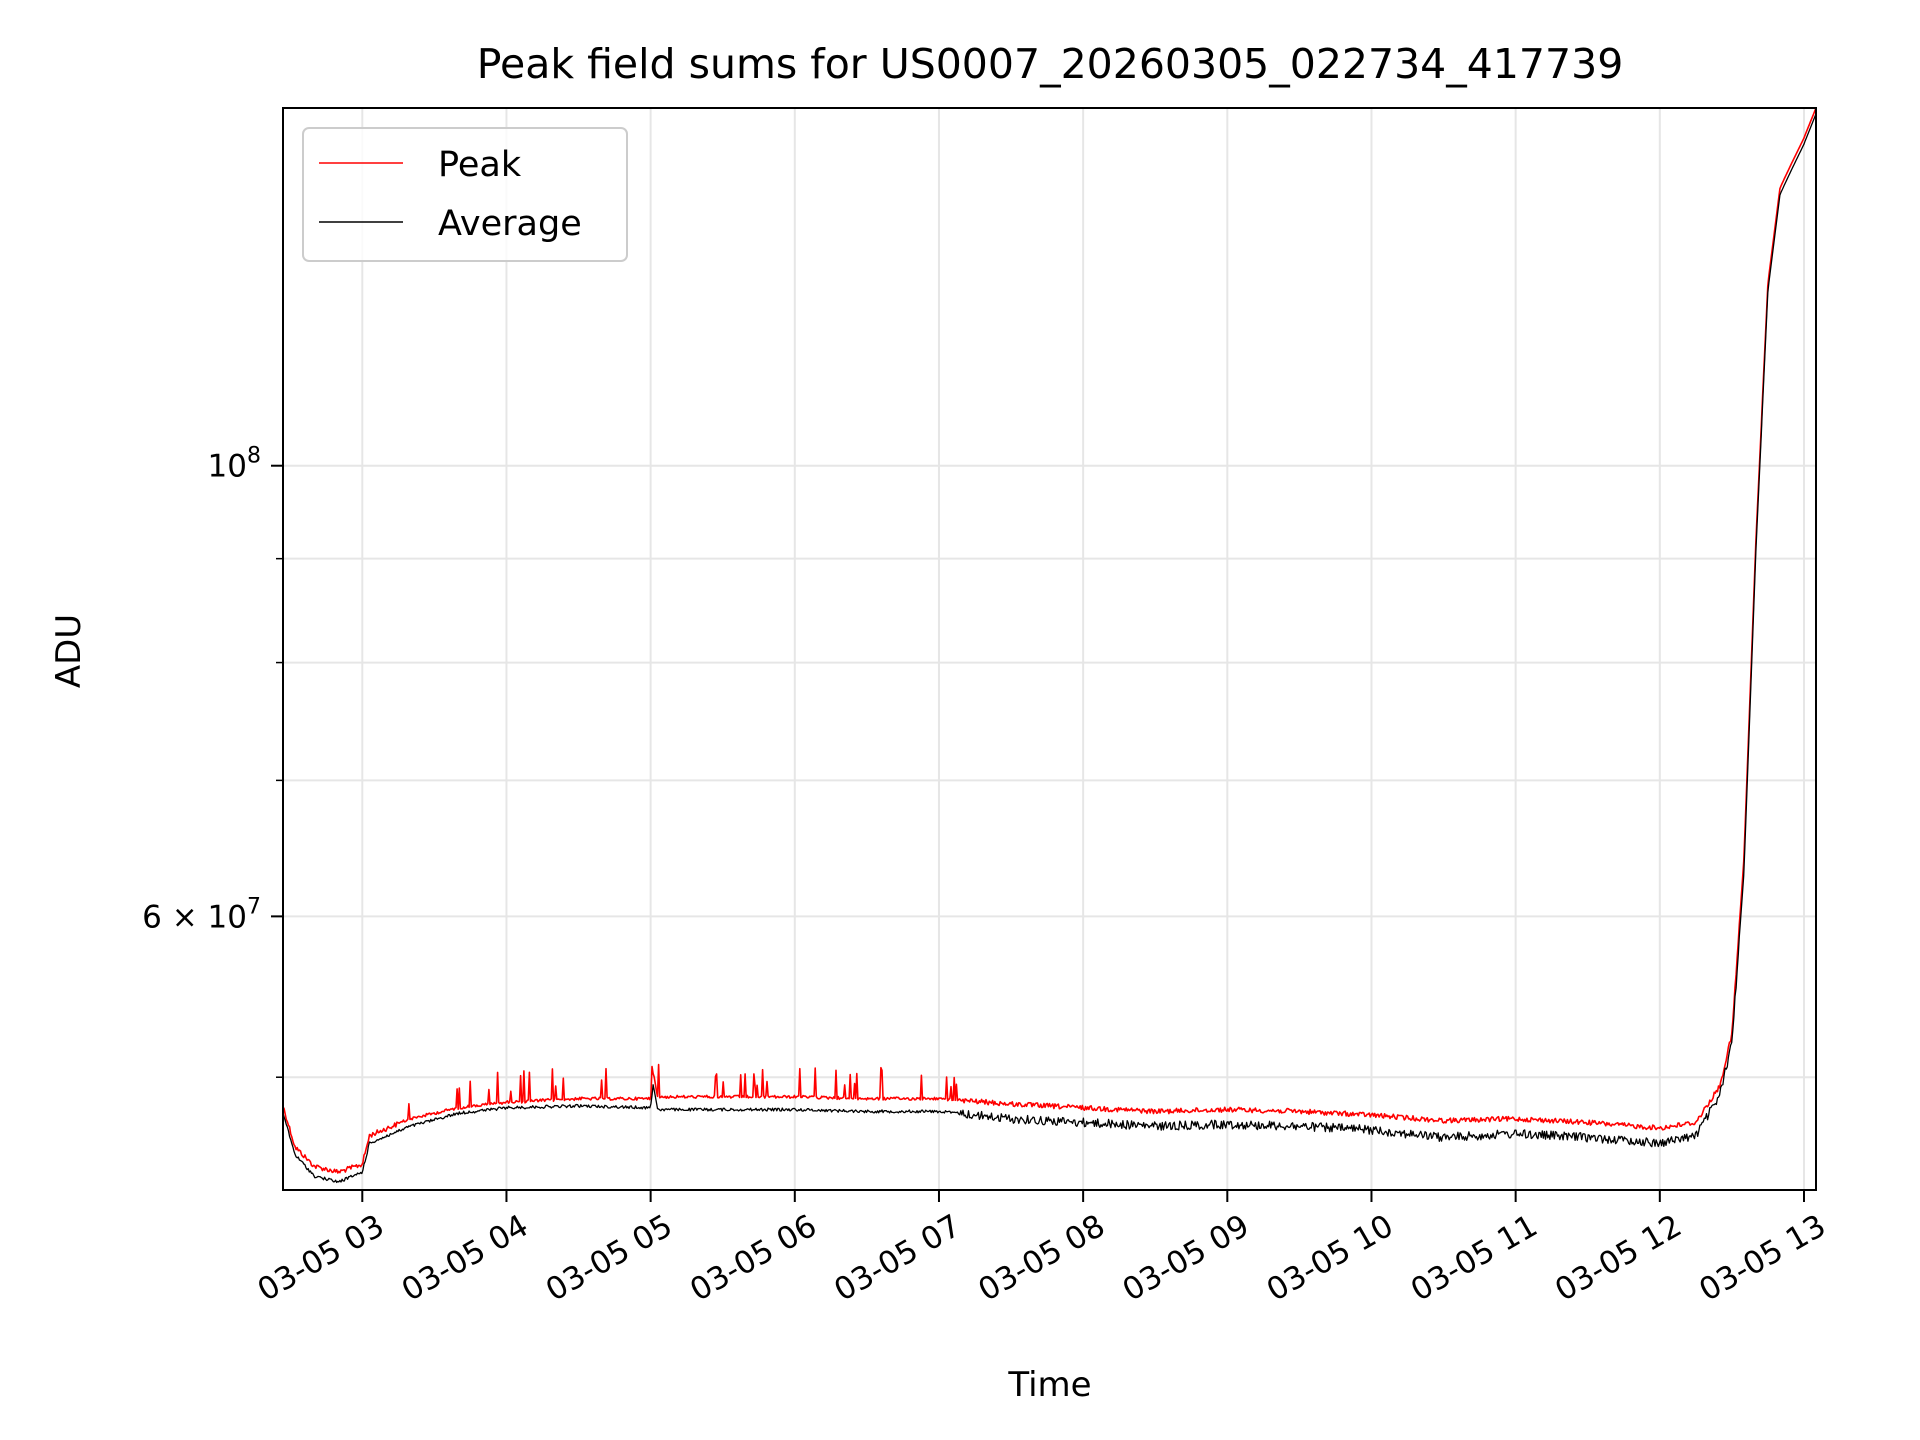  What do you see at coordinates (69, 651) in the screenshot?
I see `y-axis-label: ADU` at bounding box center [69, 651].